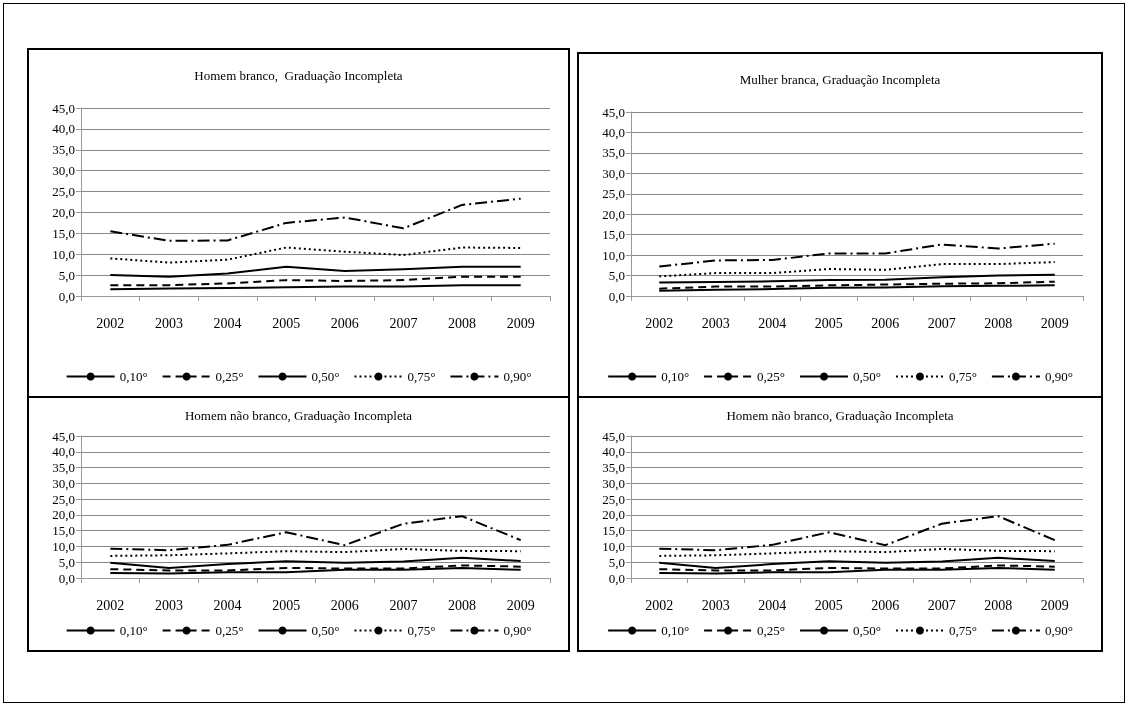 The image size is (1130, 706). What do you see at coordinates (298, 75) in the screenshot?
I see `chart-title: Homem branco, Graduação Incompleta` at bounding box center [298, 75].